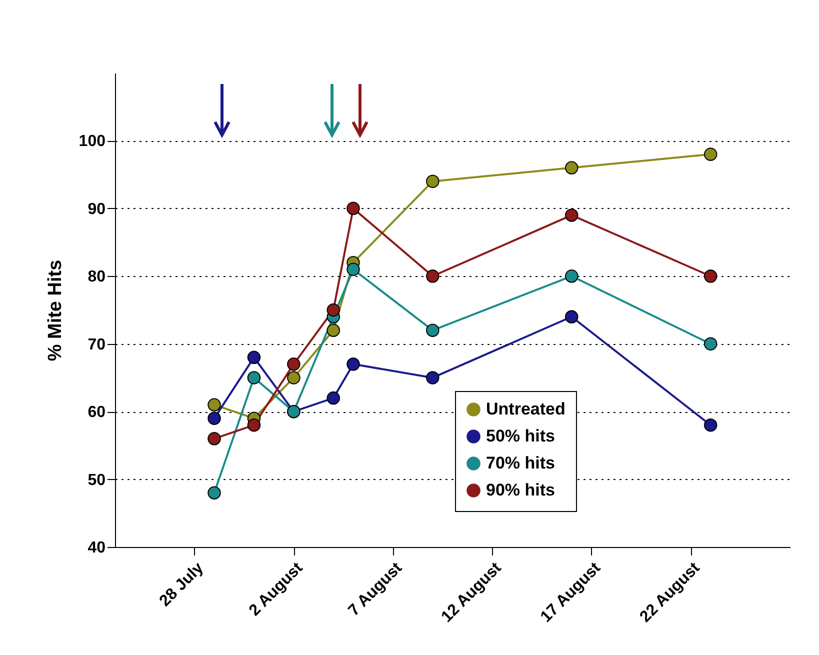  I want to click on y-tick-label: 50, so click(97, 480).